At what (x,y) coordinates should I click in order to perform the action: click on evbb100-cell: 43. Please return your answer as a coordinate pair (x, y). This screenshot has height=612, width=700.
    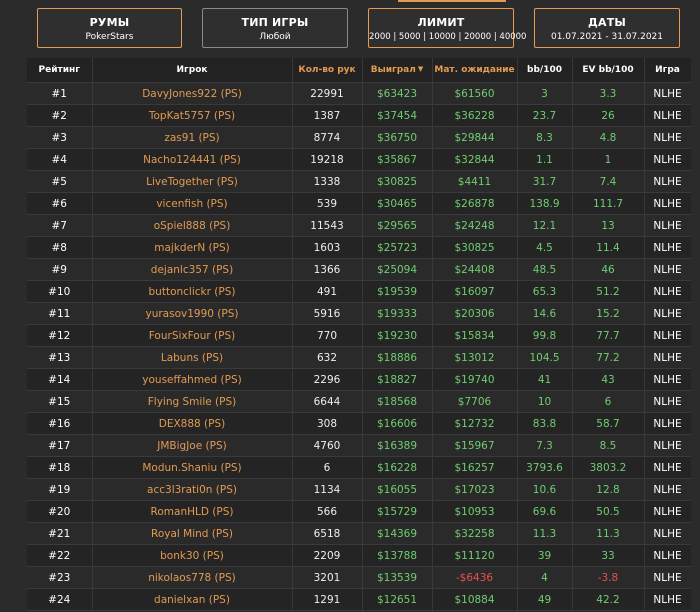
    Looking at the image, I should click on (608, 379).